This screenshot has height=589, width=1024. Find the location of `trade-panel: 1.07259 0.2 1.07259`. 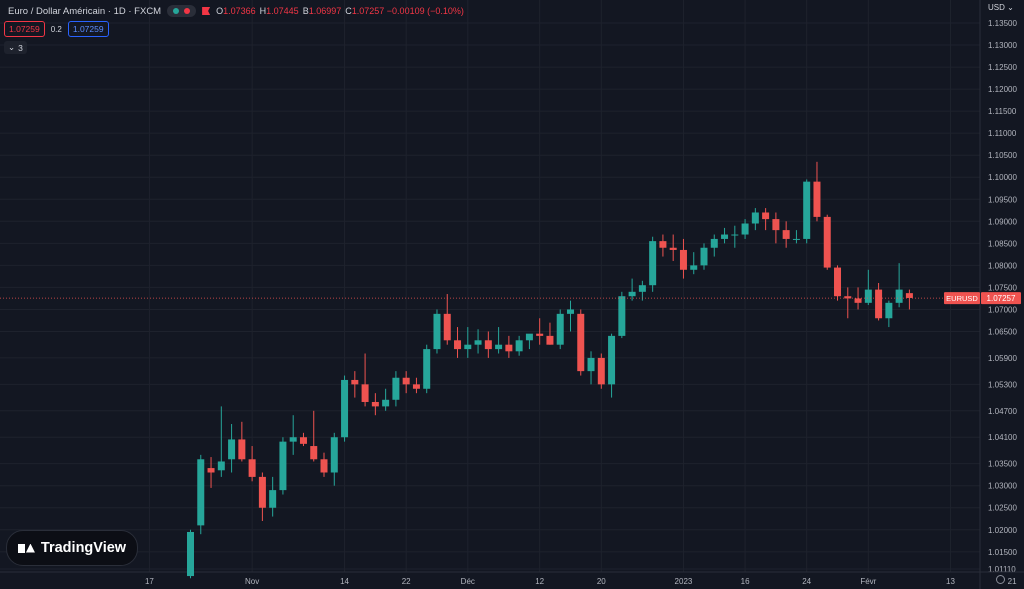

trade-panel: 1.07259 0.2 1.07259 is located at coordinates (56, 29).